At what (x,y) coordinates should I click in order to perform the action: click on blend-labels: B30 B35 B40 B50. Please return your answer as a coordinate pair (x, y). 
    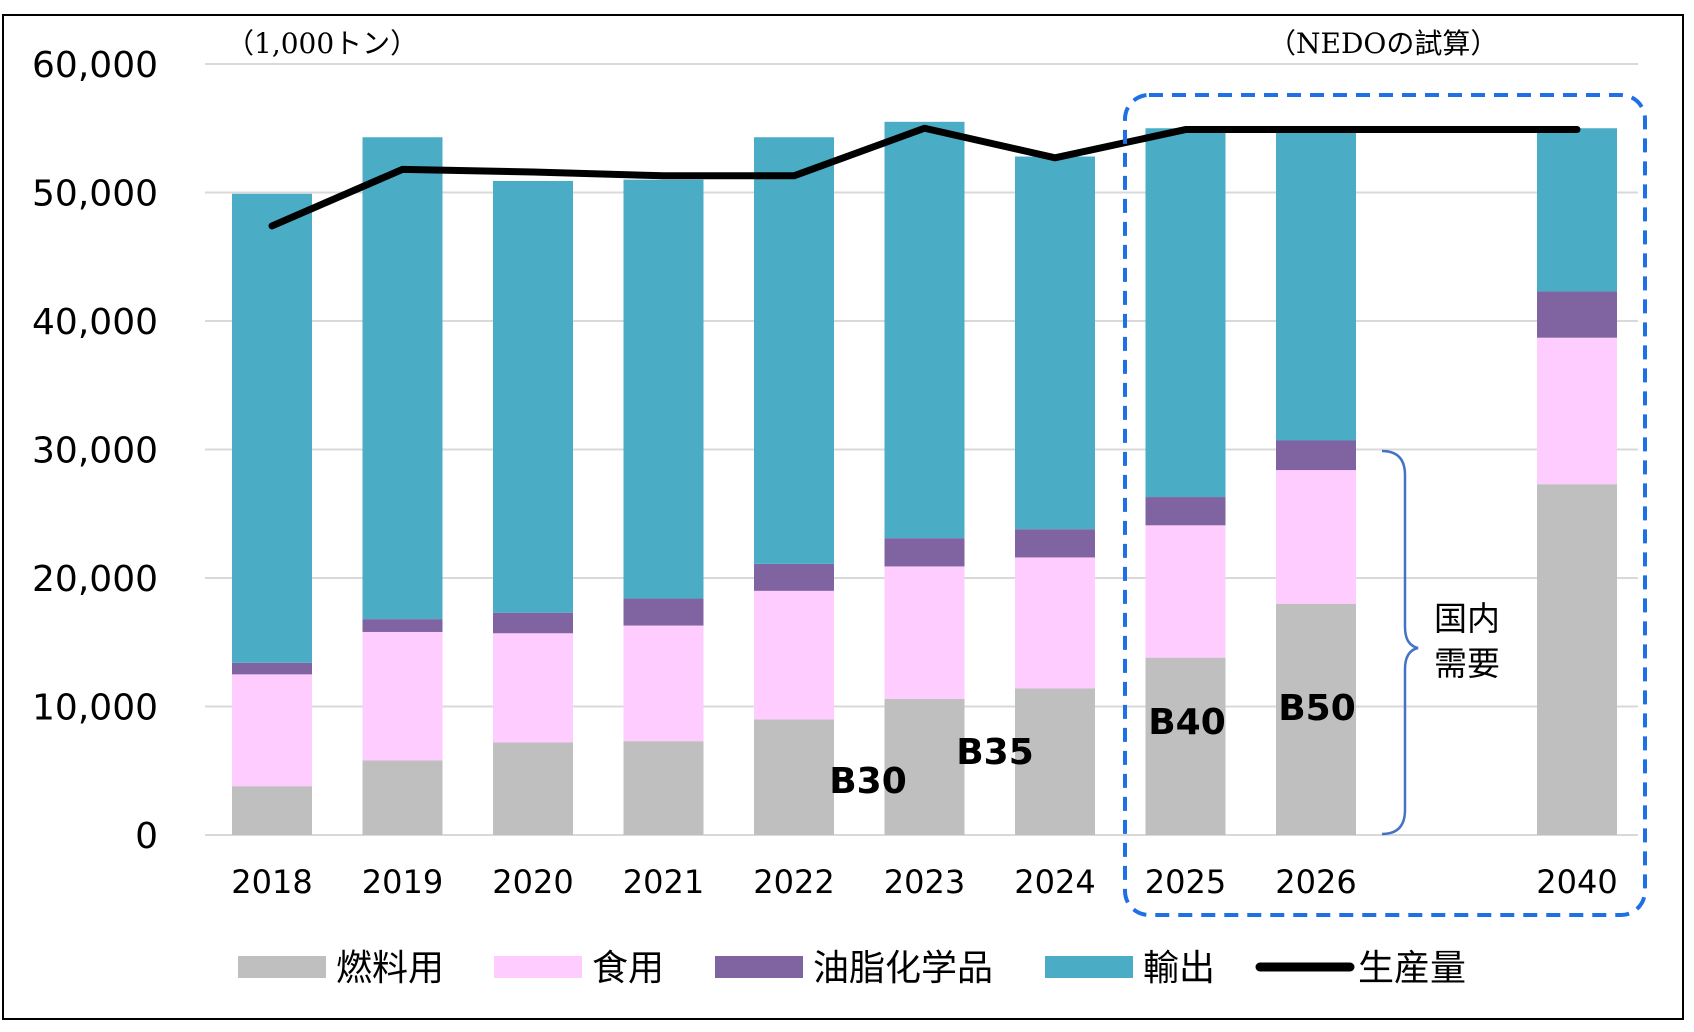
    Looking at the image, I should click on (1092, 745).